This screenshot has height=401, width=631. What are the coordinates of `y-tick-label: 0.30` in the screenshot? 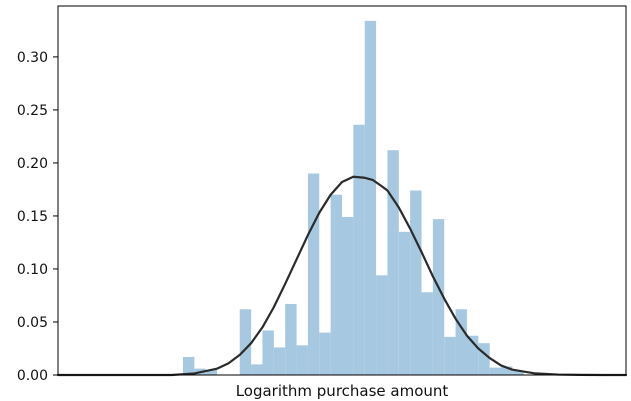 It's located at (32, 58).